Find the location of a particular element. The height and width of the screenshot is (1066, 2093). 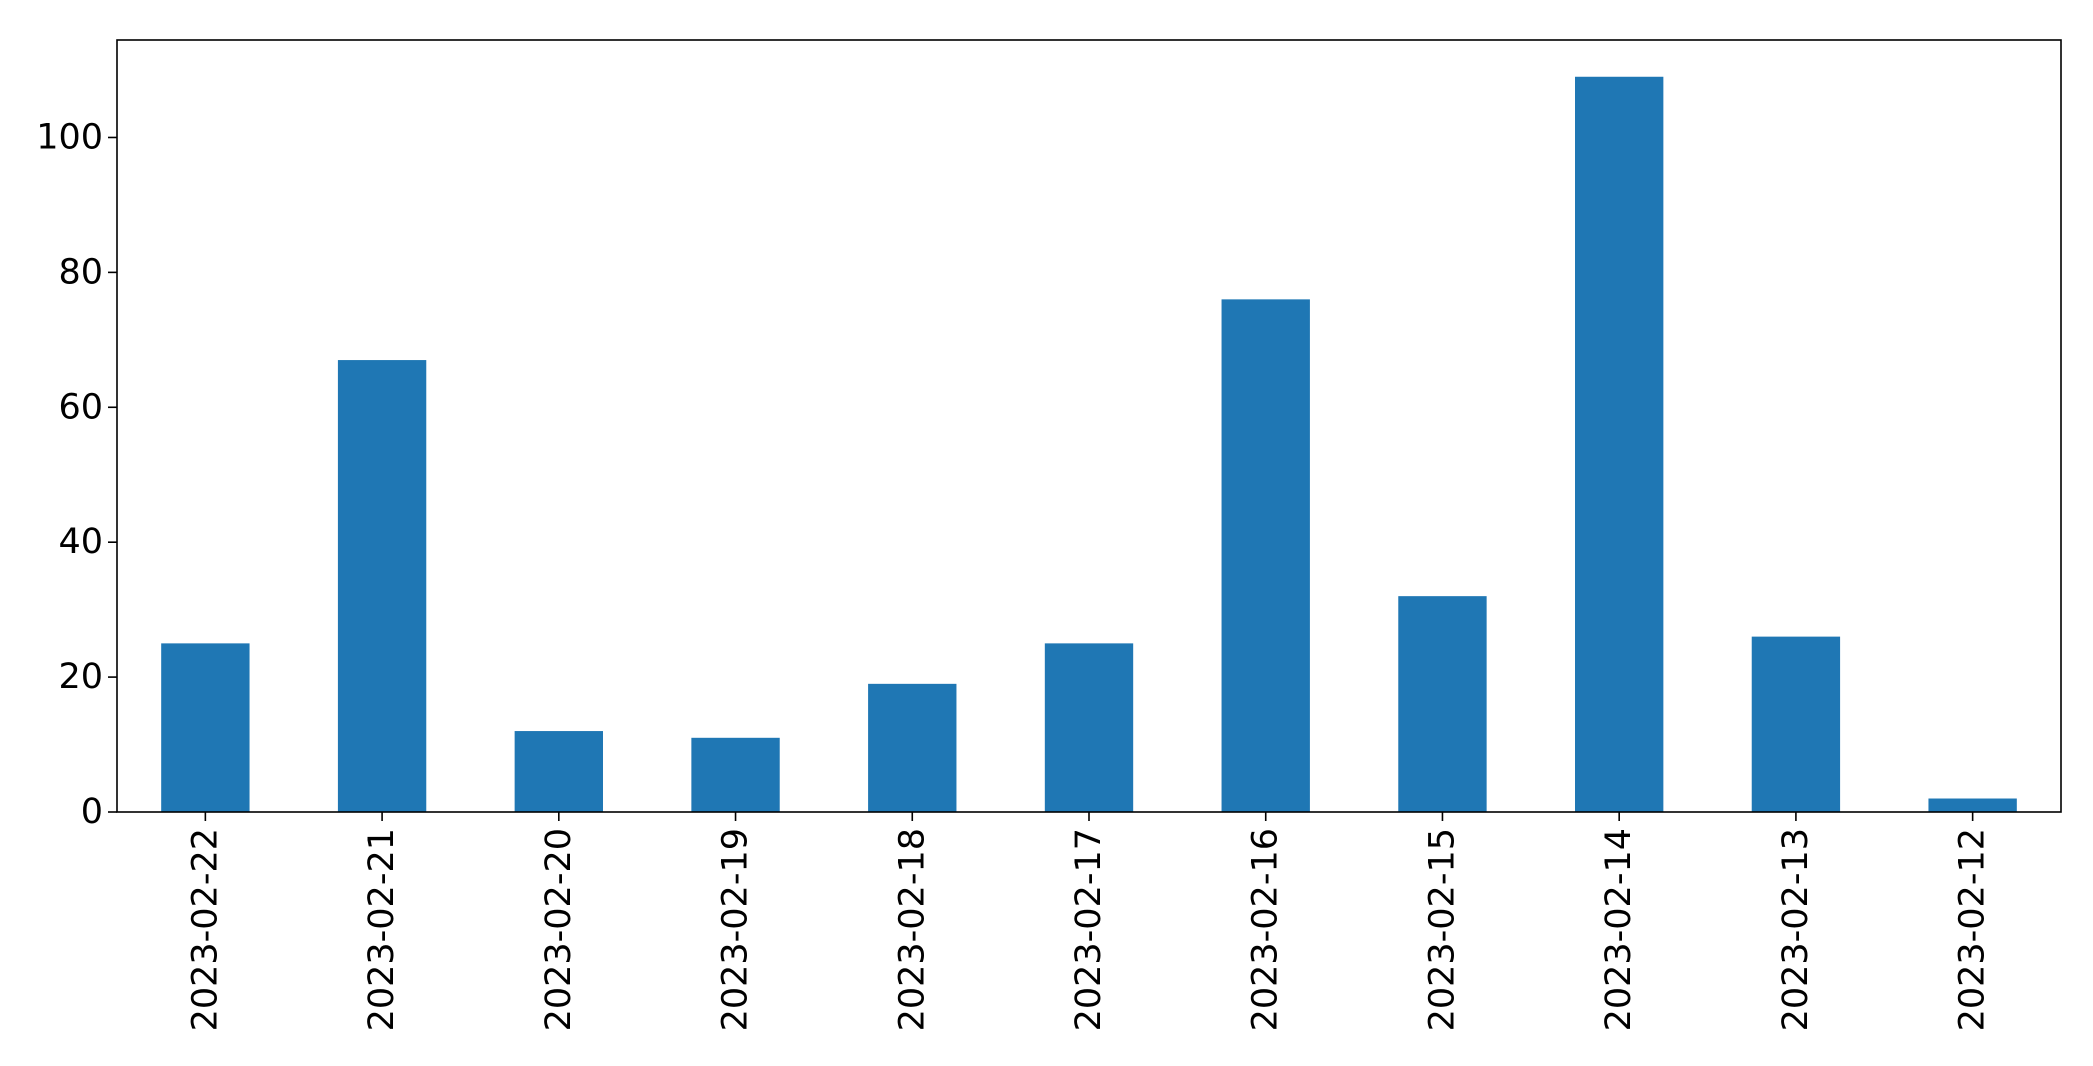

y-tick-label: 40 is located at coordinates (80, 542).